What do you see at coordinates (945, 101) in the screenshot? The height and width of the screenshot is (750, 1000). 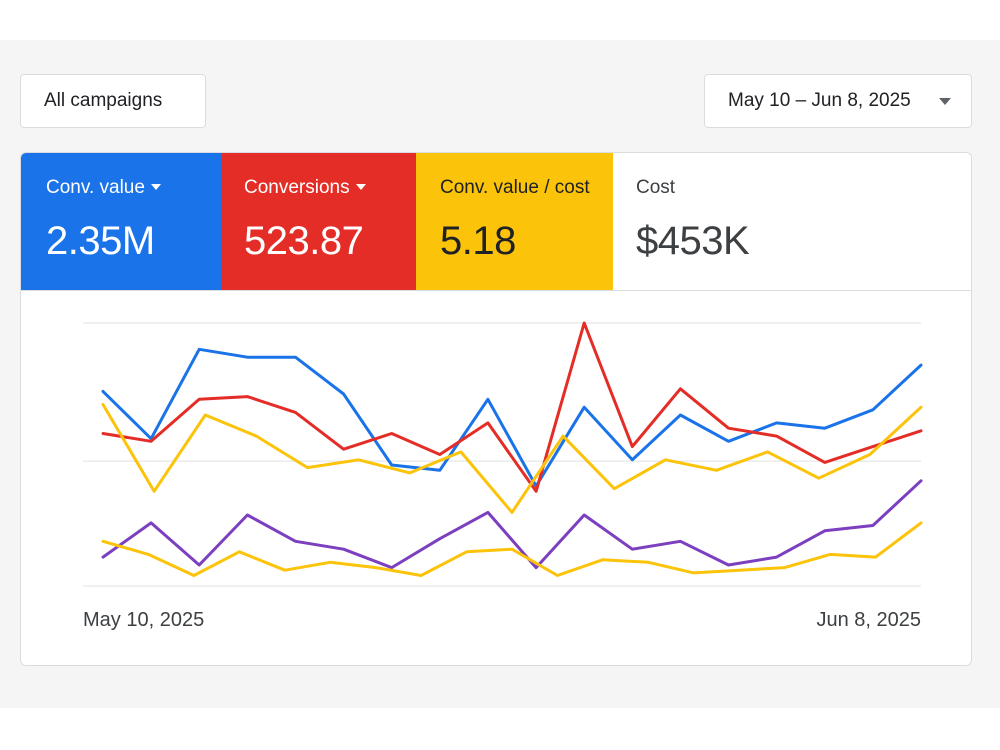 I see `chevron-down-icon` at bounding box center [945, 101].